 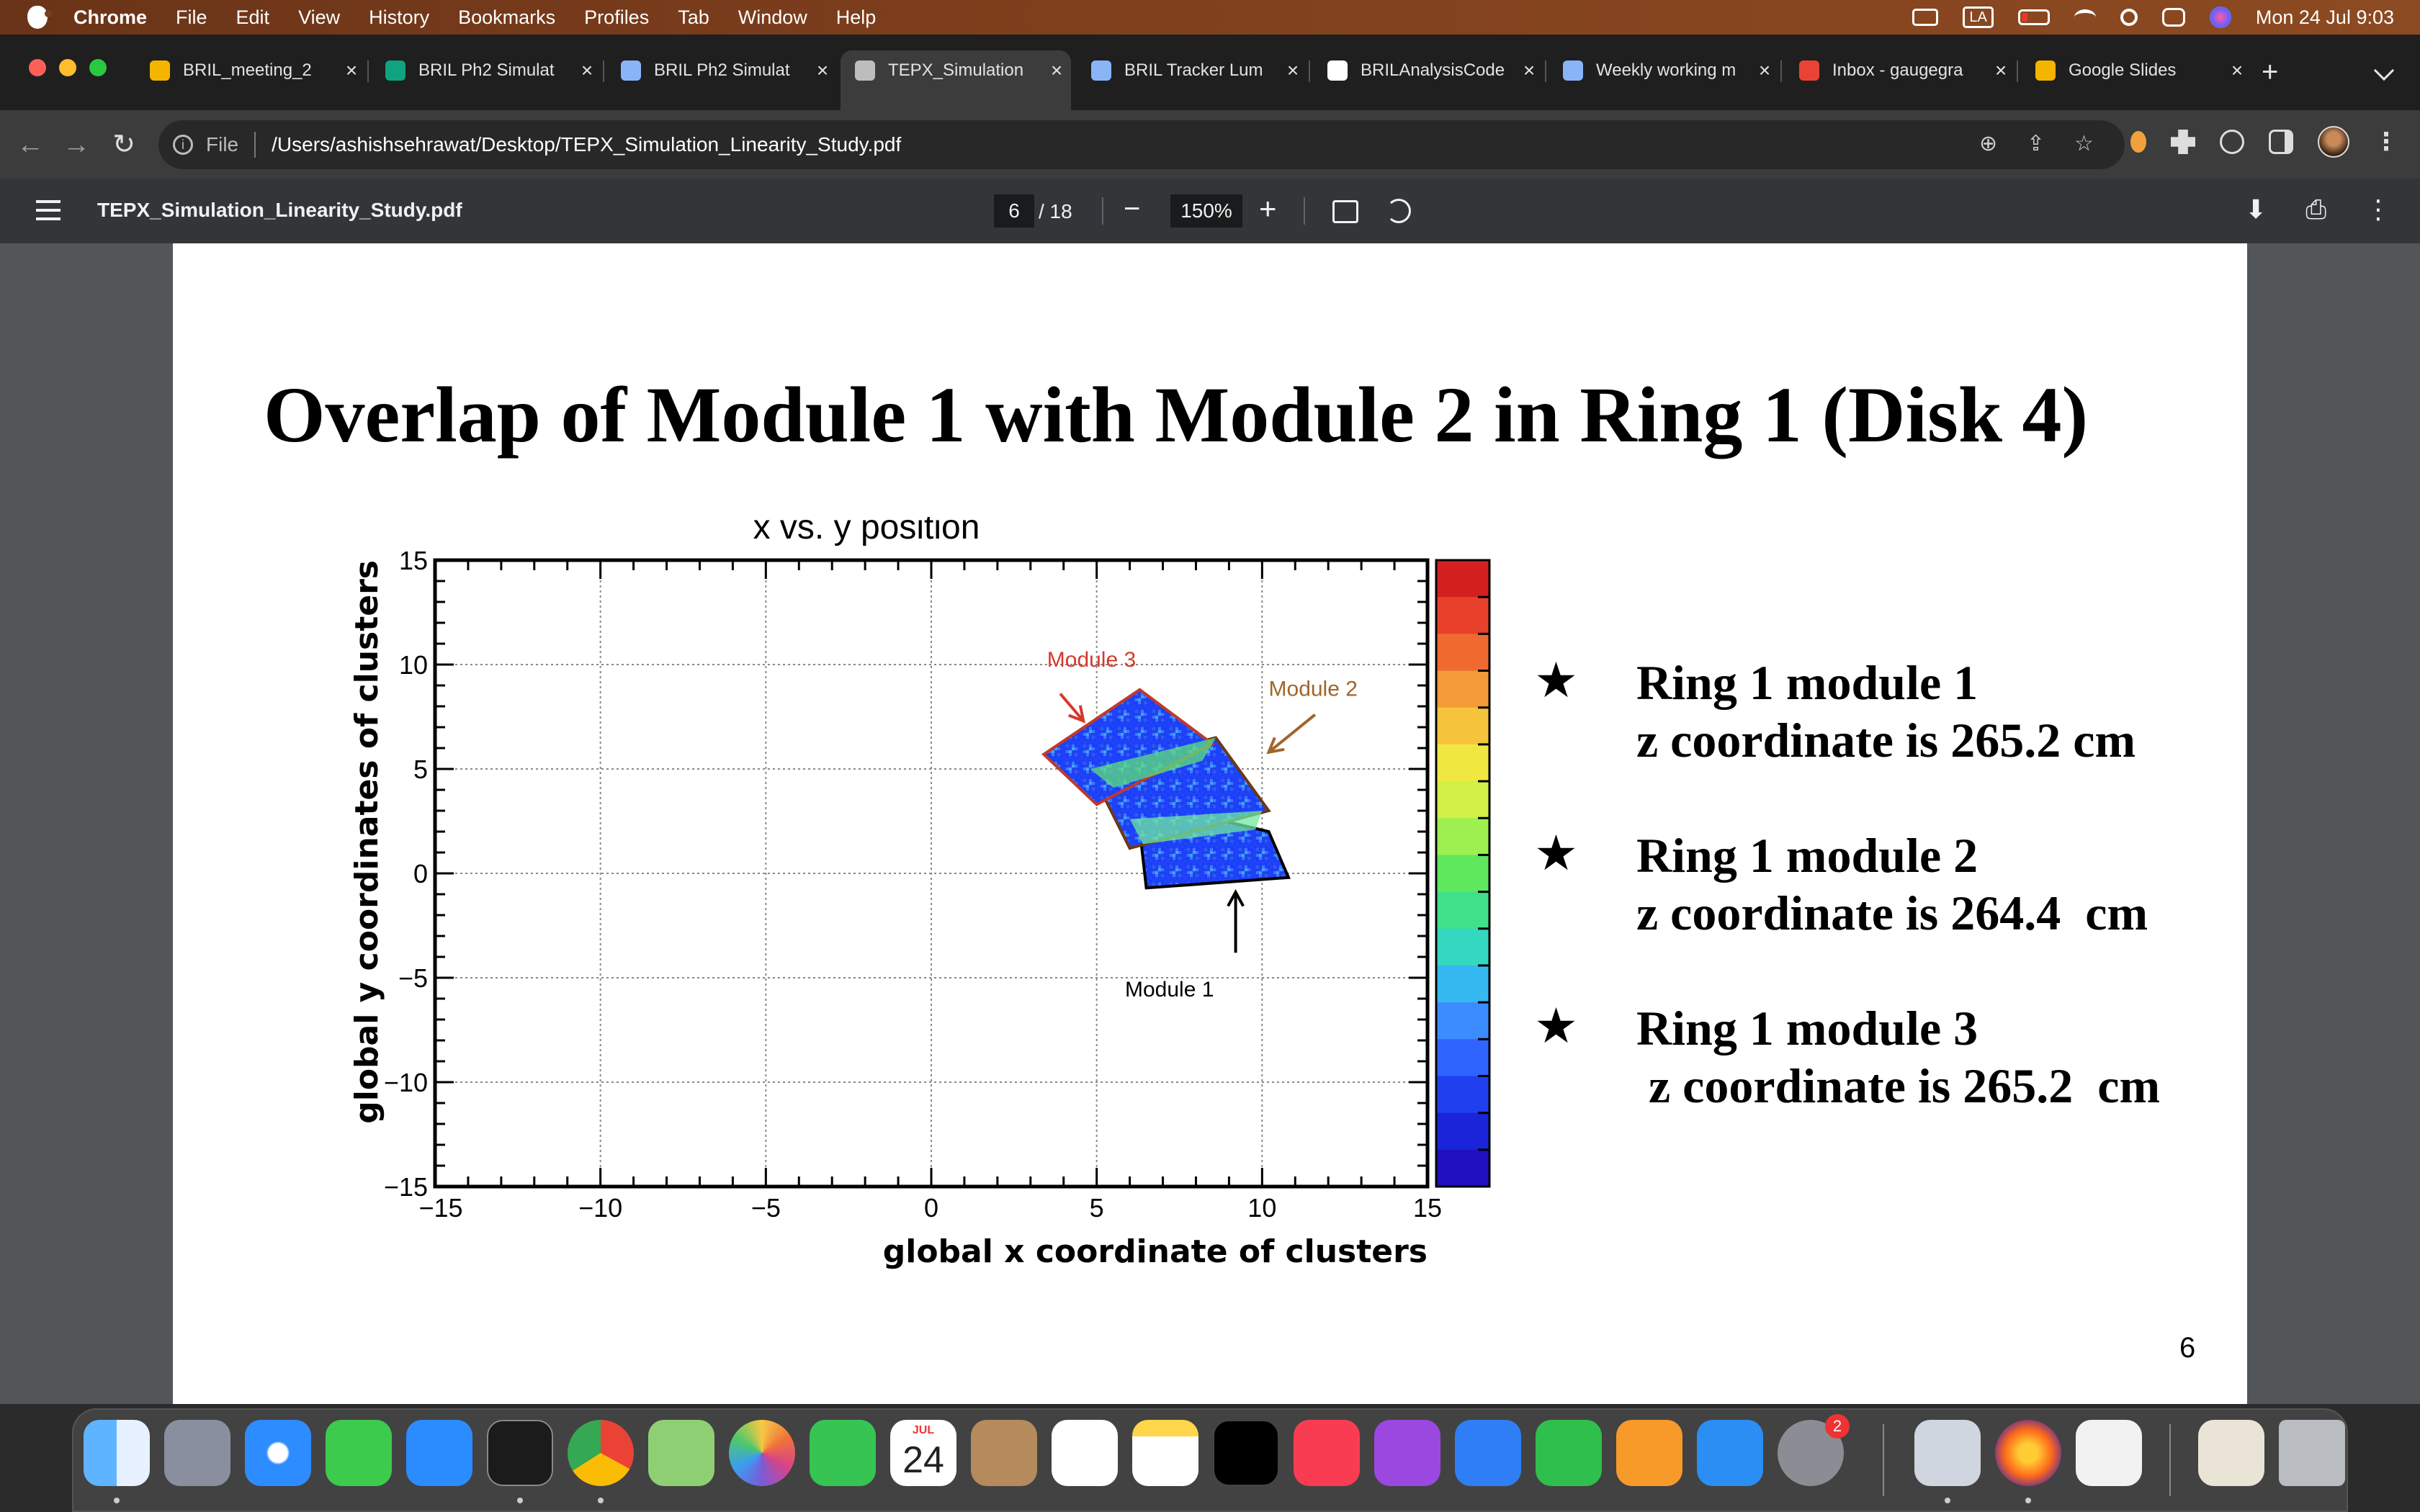 I want to click on chrome-icon, so click(x=601, y=1453).